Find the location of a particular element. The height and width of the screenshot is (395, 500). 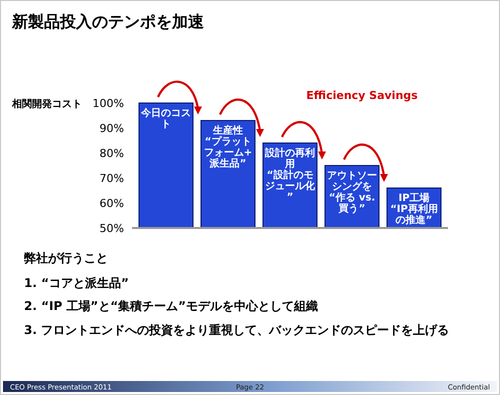

y-tick-label: 80% is located at coordinates (112, 153).